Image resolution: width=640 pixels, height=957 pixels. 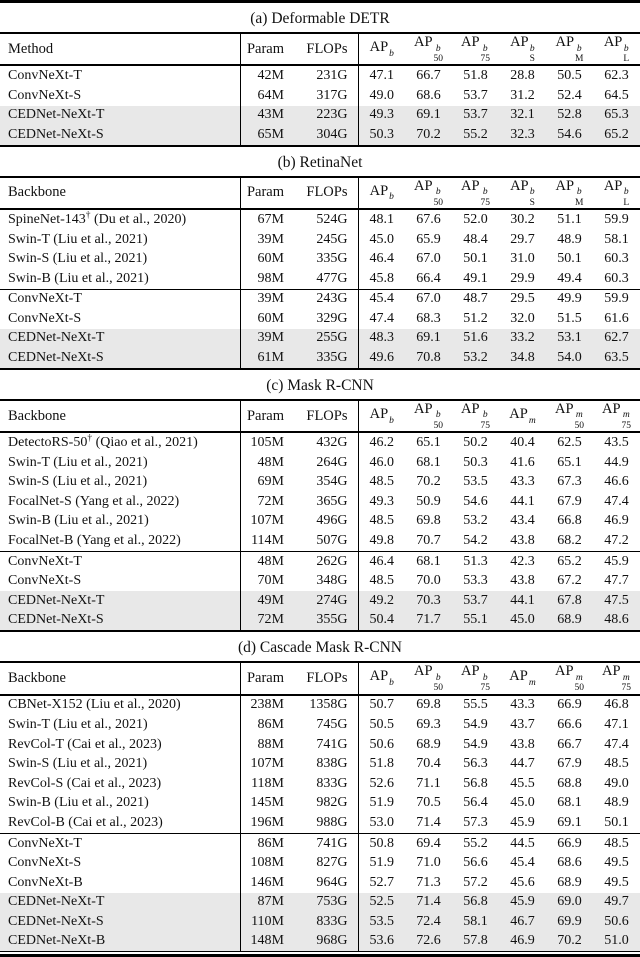 I want to click on flops-cell: 335G, so click(x=332, y=358).